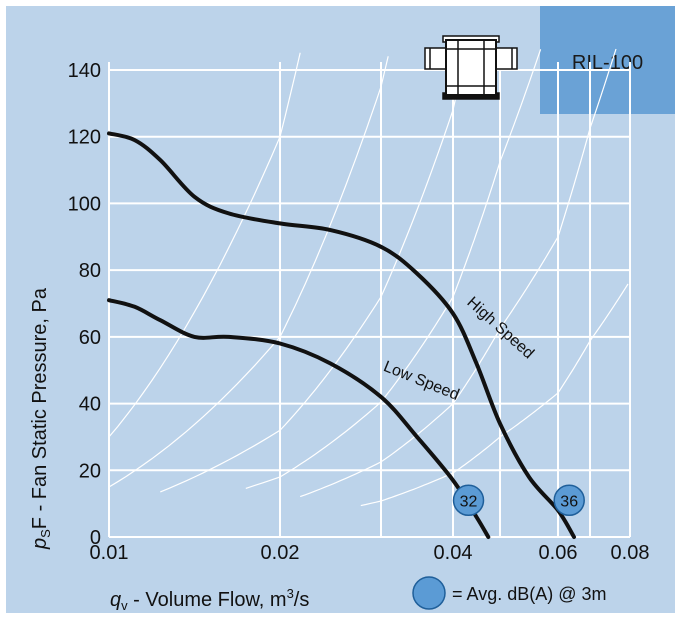 The width and height of the screenshot is (681, 619). I want to click on inline-duct-fan-icon, so click(471, 67).